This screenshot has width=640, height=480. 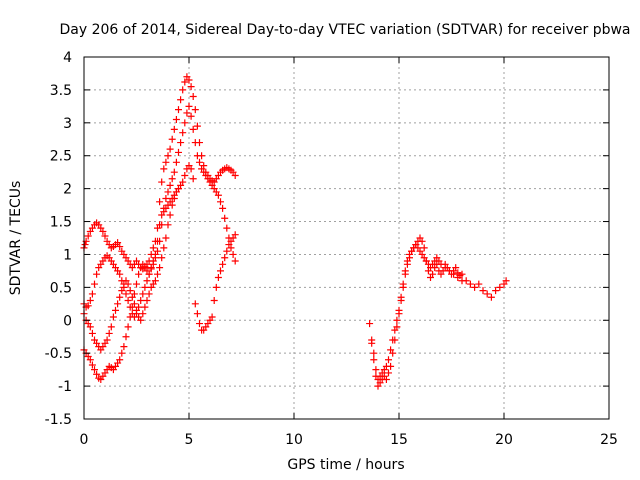 What do you see at coordinates (189, 440) in the screenshot?
I see `x-tick-label: 5` at bounding box center [189, 440].